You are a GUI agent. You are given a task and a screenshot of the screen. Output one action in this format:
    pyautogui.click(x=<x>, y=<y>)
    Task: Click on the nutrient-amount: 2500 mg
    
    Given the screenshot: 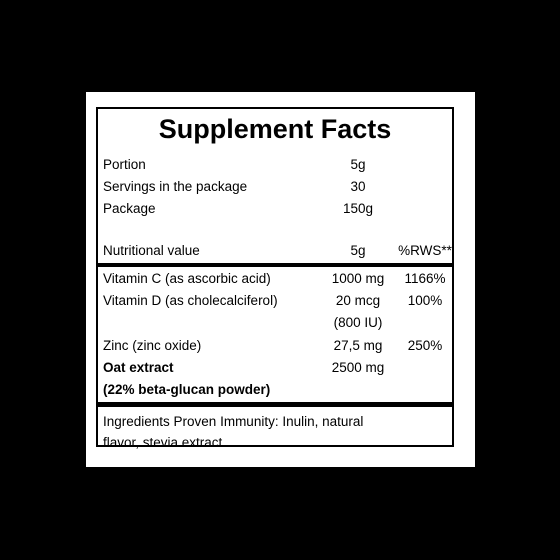 What is the action you would take?
    pyautogui.click(x=358, y=367)
    